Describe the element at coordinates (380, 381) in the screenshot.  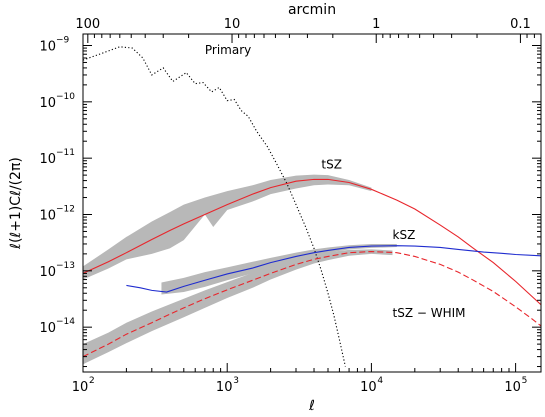
I see `x-tick-exp-2: 4` at that location.